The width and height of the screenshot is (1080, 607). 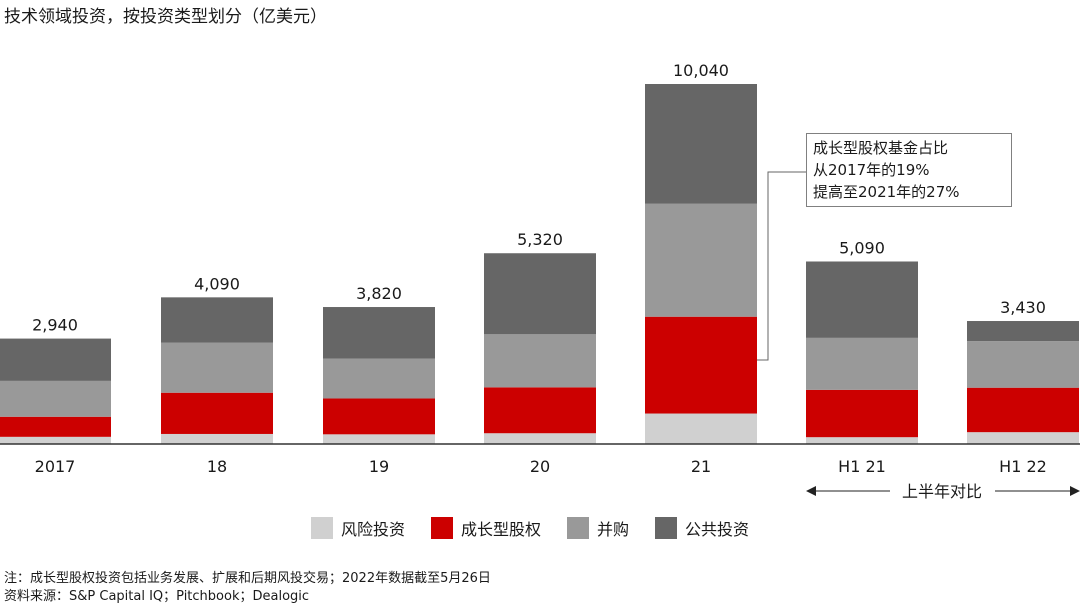 What do you see at coordinates (1023, 466) in the screenshot?
I see `x-tick-label: H1 22` at bounding box center [1023, 466].